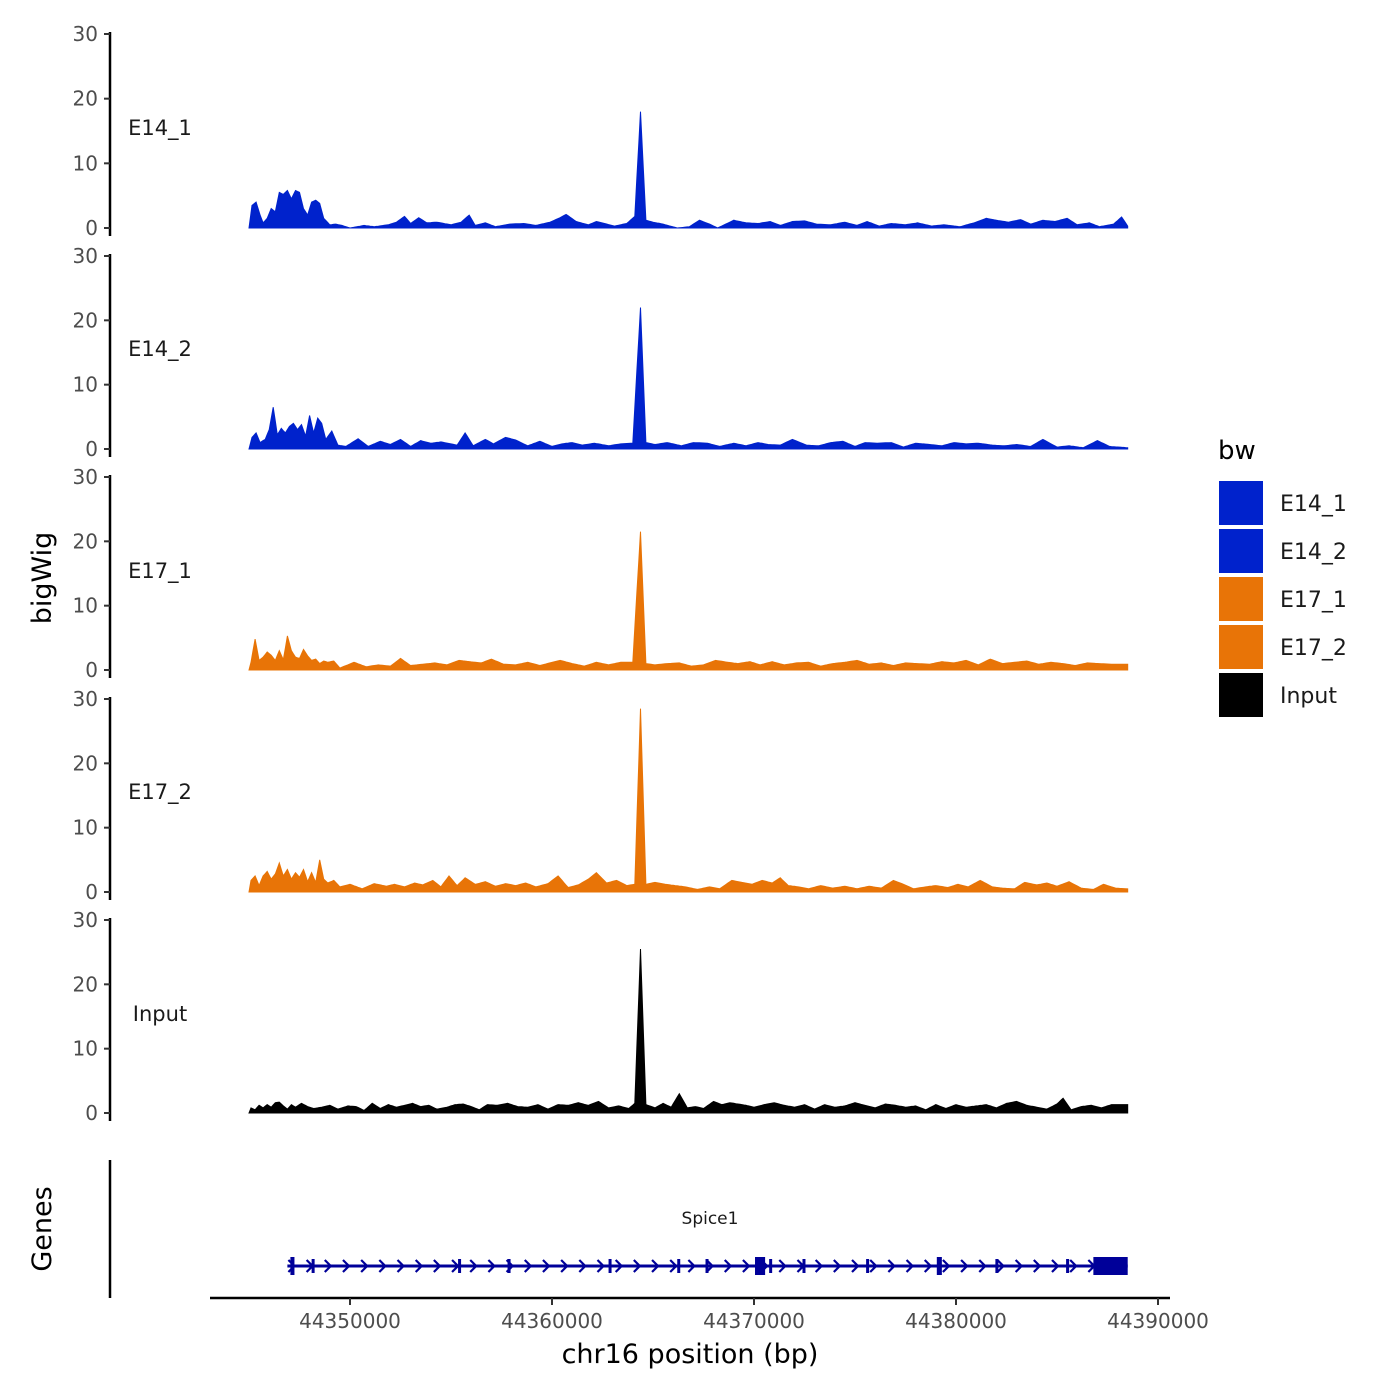 This screenshot has height=1400, width=1400. Describe the element at coordinates (160, 1014) in the screenshot. I see `track-label-Input: Input` at that location.